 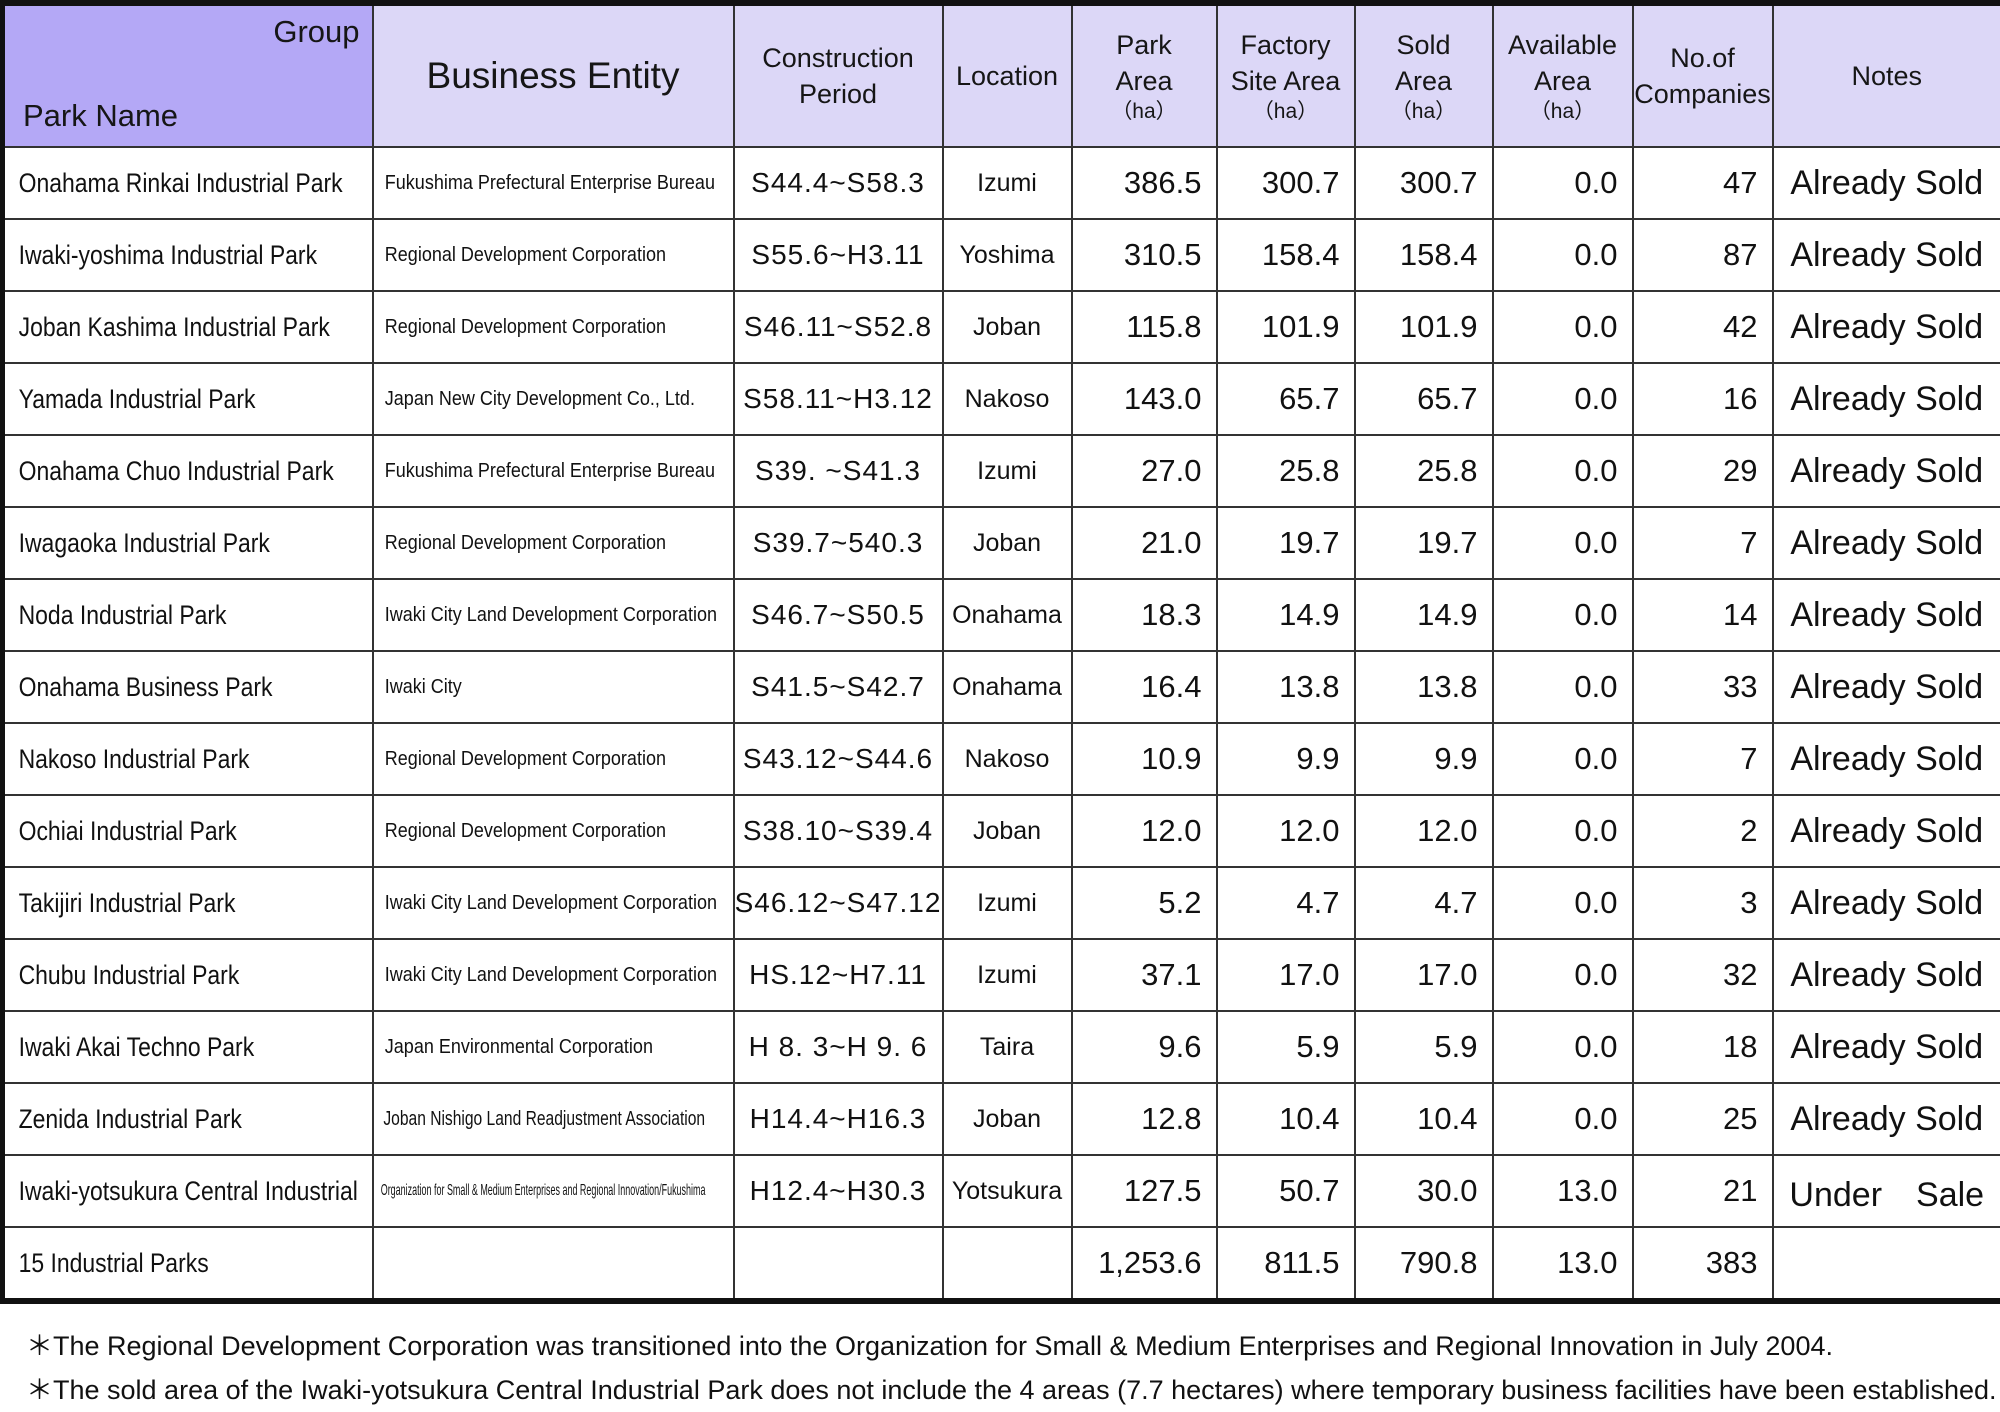 What do you see at coordinates (1144, 543) in the screenshot?
I see `park-area-cell: 21.0` at bounding box center [1144, 543].